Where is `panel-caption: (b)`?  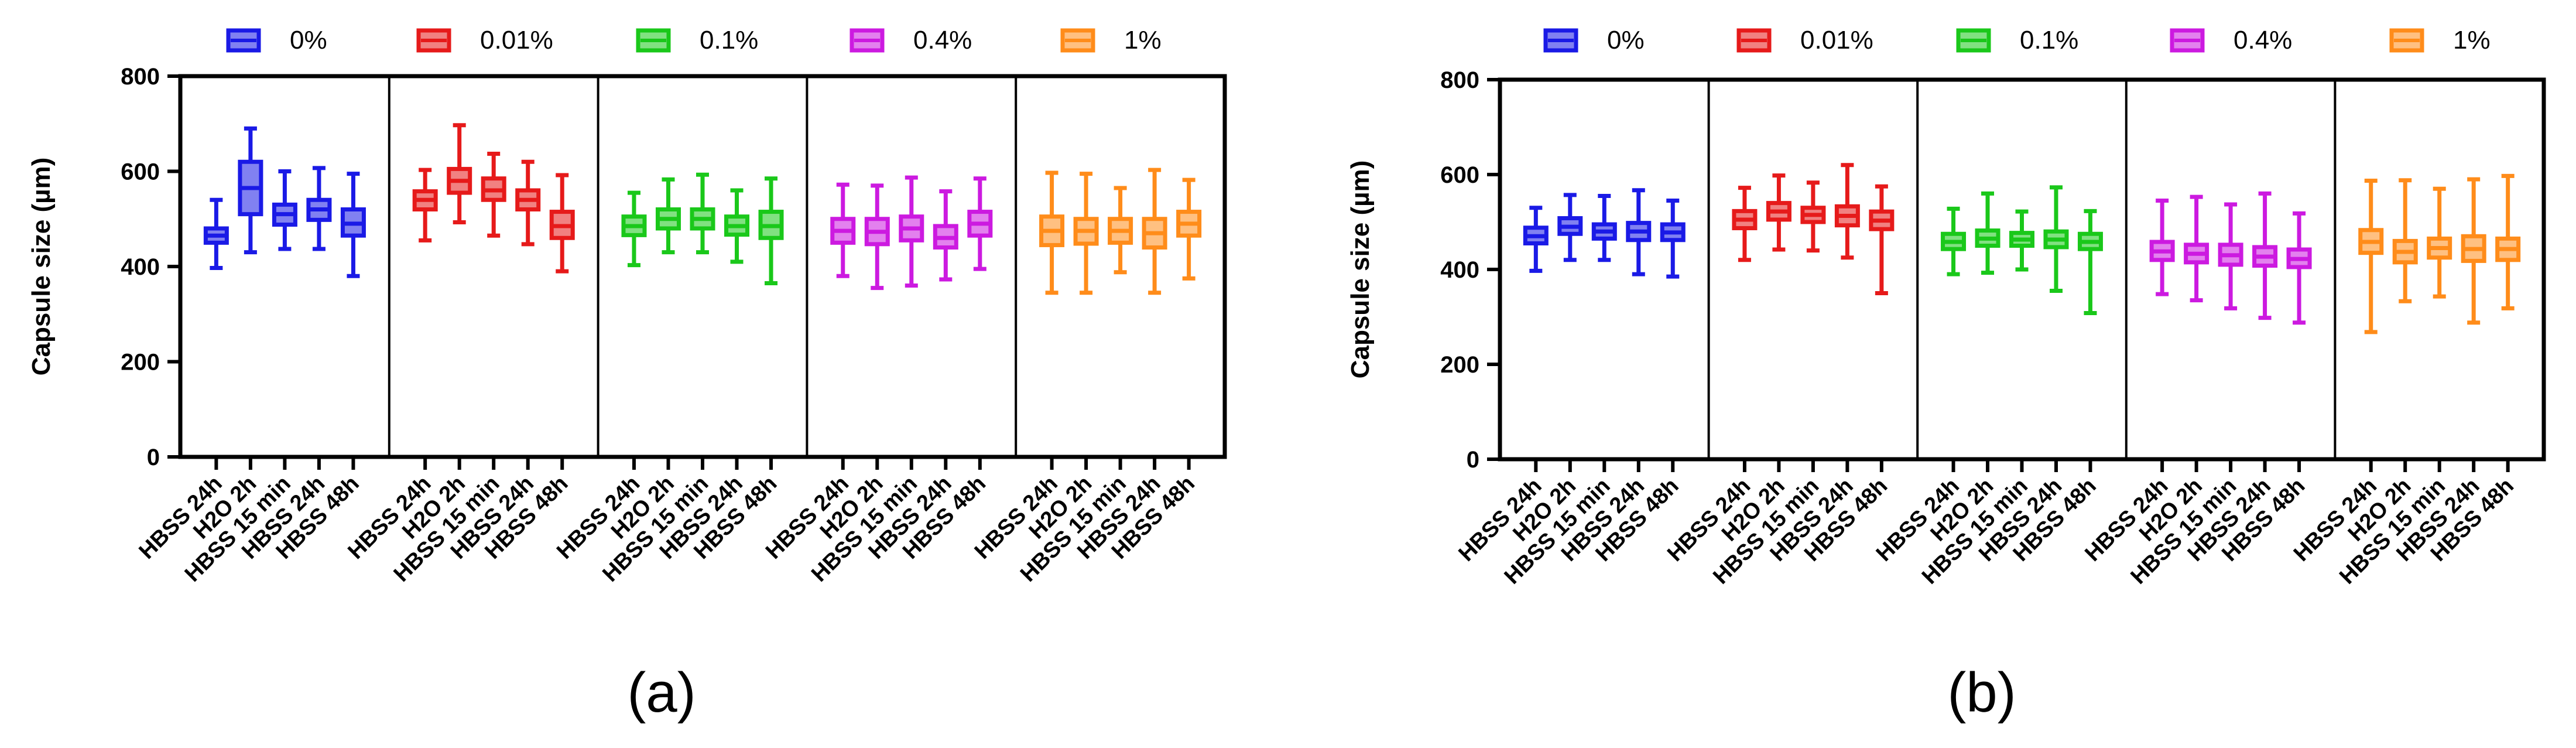 panel-caption: (b) is located at coordinates (1981, 692).